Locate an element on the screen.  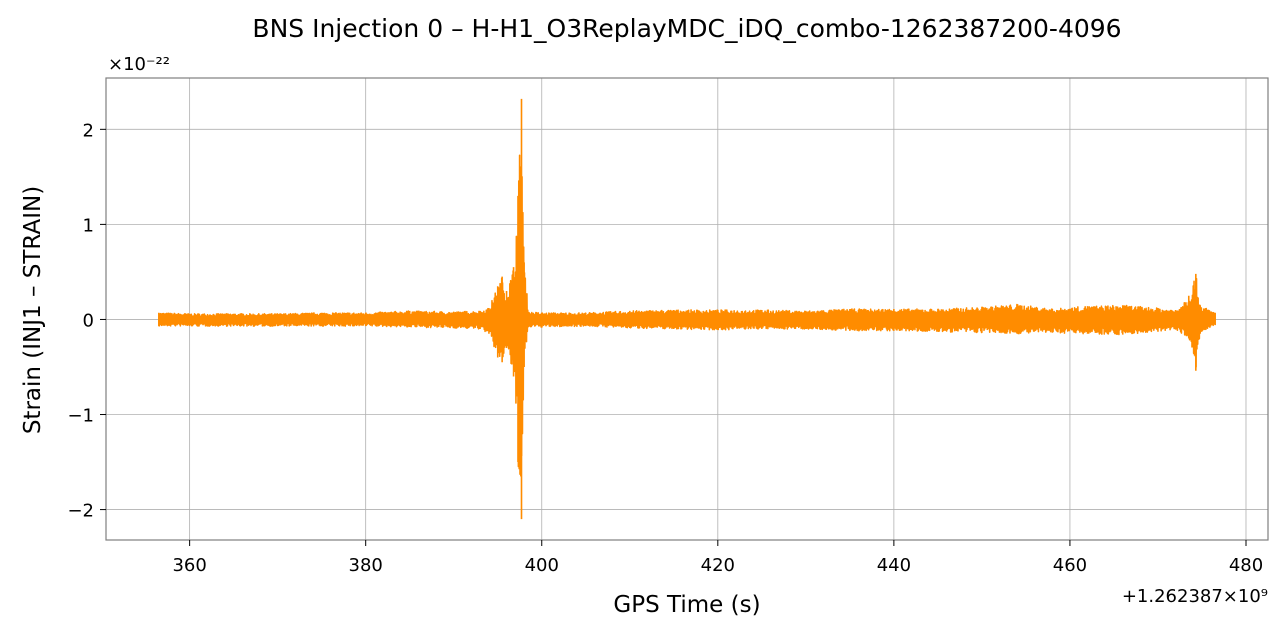
y-tick-label: 0 is located at coordinates (88, 320).